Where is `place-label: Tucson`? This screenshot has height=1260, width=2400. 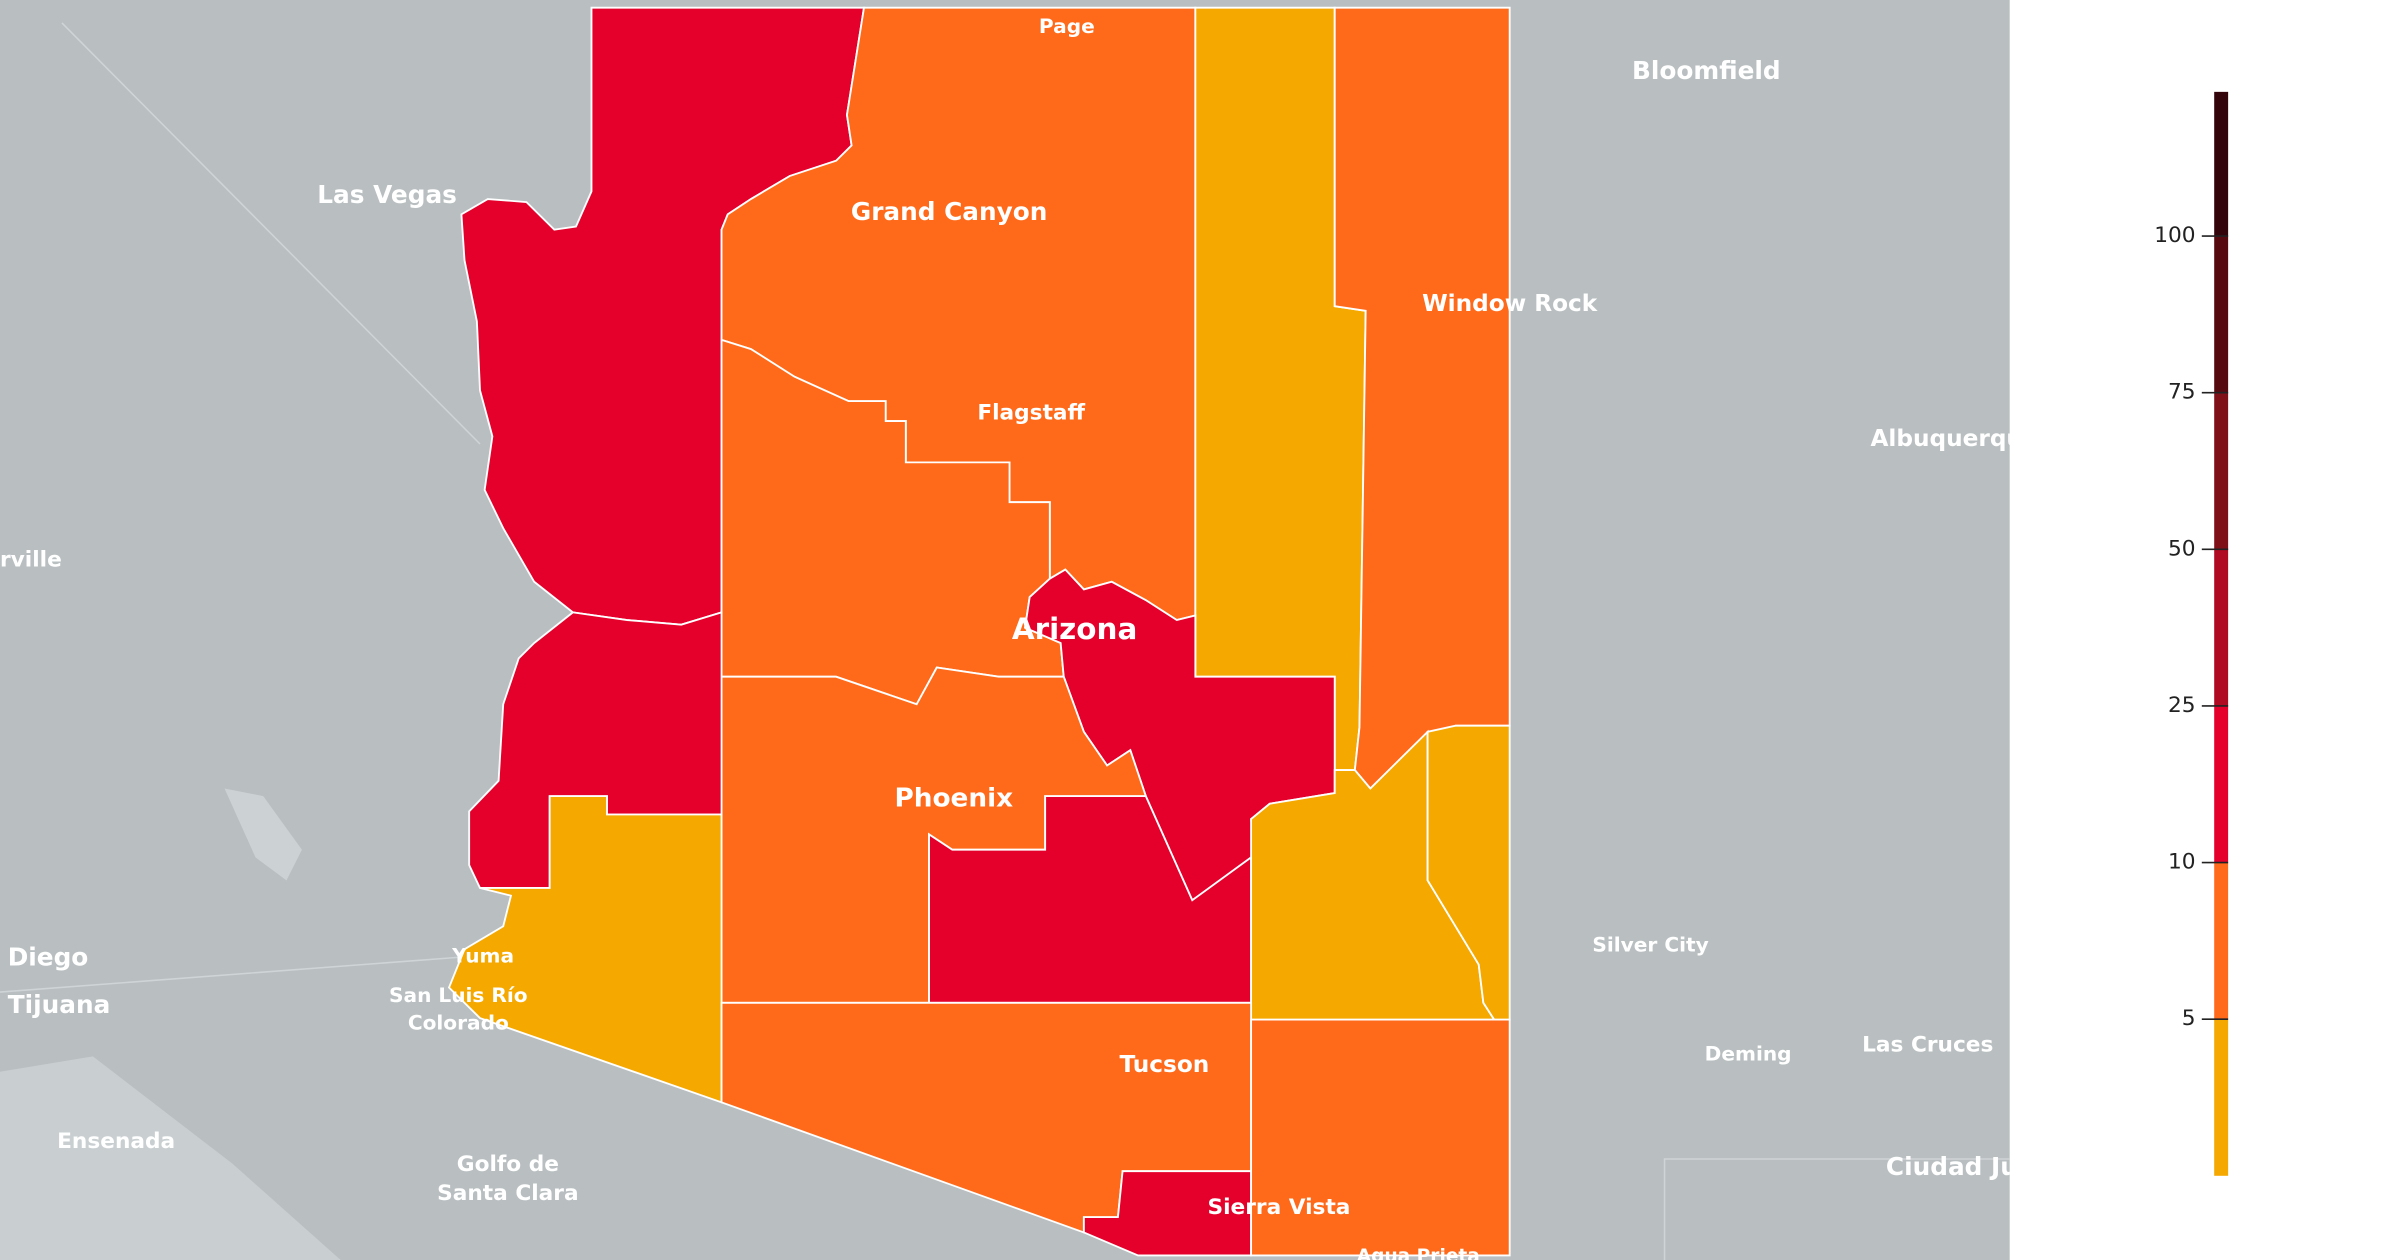 place-label: Tucson is located at coordinates (1164, 1065).